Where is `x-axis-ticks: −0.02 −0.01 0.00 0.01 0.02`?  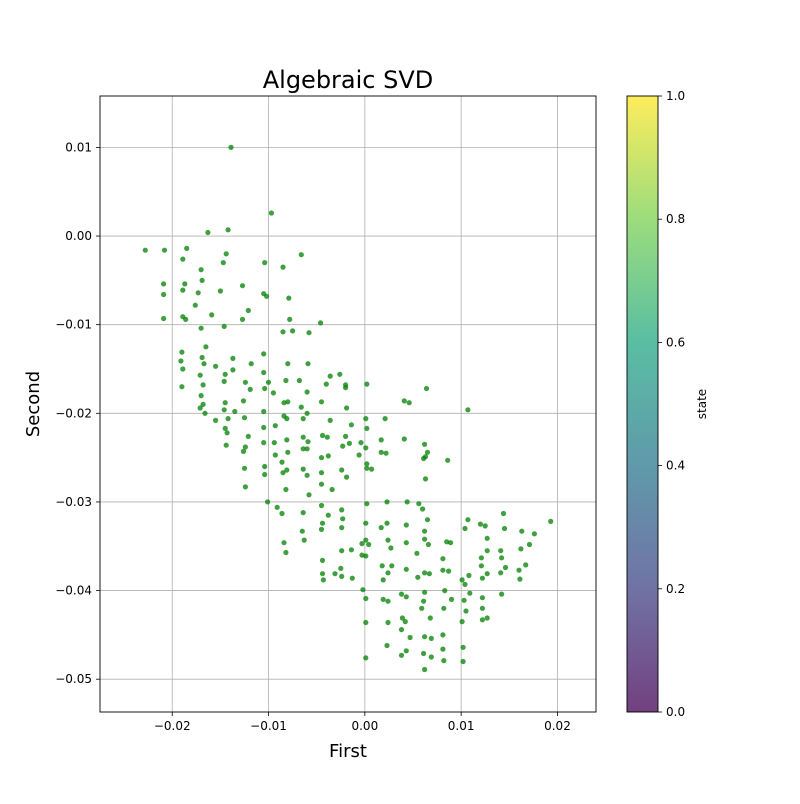 x-axis-ticks: −0.02 −0.01 0.00 0.01 0.02 is located at coordinates (362, 722).